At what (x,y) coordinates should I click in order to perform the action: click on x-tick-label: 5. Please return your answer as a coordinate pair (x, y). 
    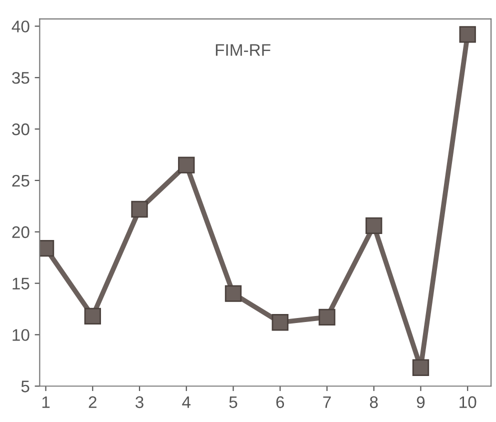
    Looking at the image, I should click on (233, 402).